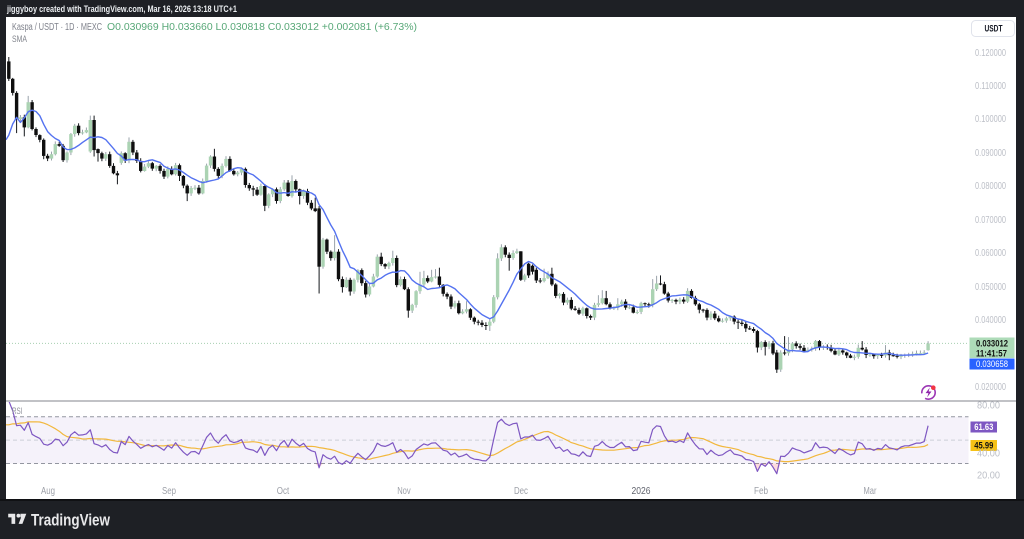 Image resolution: width=1024 pixels, height=539 pixels. Describe the element at coordinates (990, 287) in the screenshot. I see `svg-text: 0.050000` at that location.